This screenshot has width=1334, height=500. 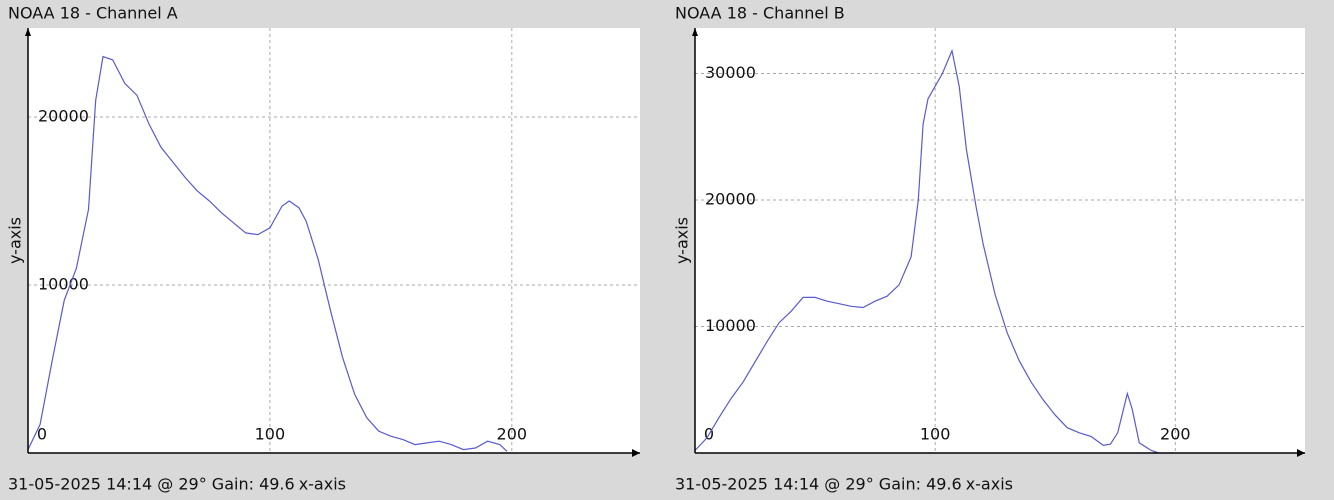 I want to click on y-tick-label: 30000, so click(x=730, y=72).